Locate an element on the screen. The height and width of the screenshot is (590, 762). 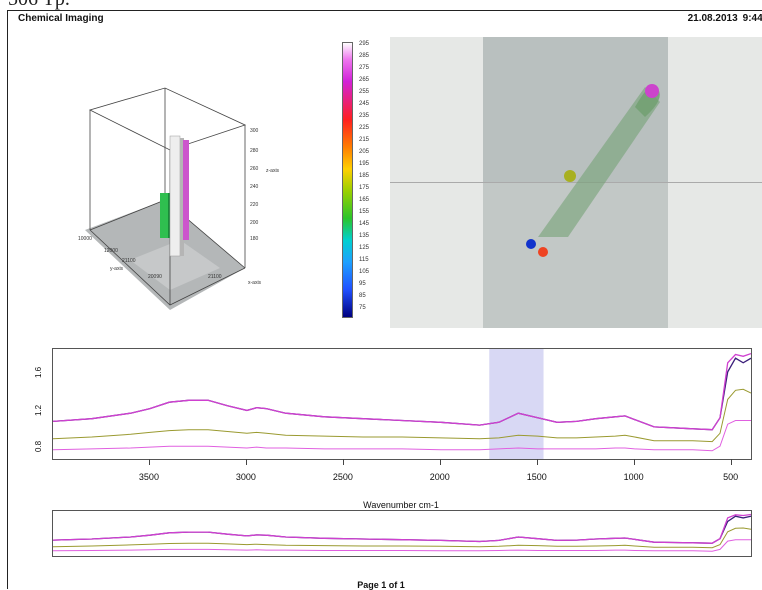
color-scale-tick: 205 is located at coordinates (364, 152).